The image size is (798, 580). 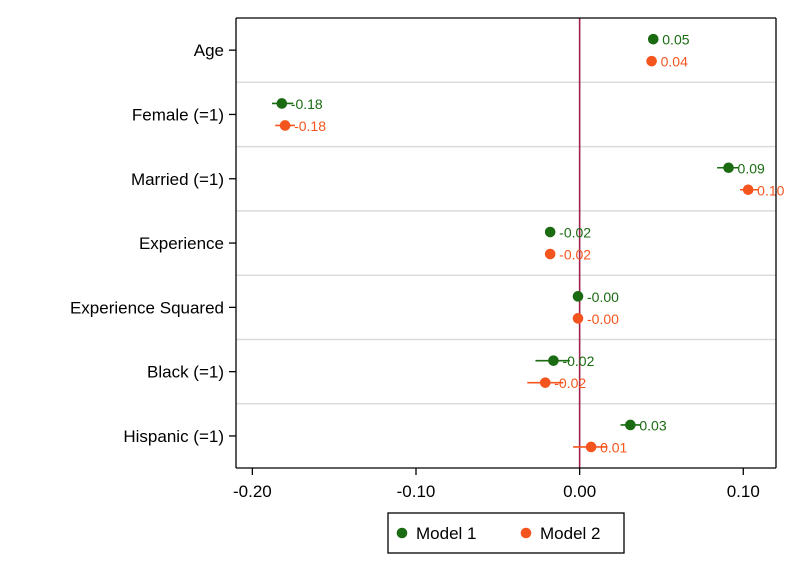 What do you see at coordinates (579, 491) in the screenshot?
I see `x-tick-label: 0.00` at bounding box center [579, 491].